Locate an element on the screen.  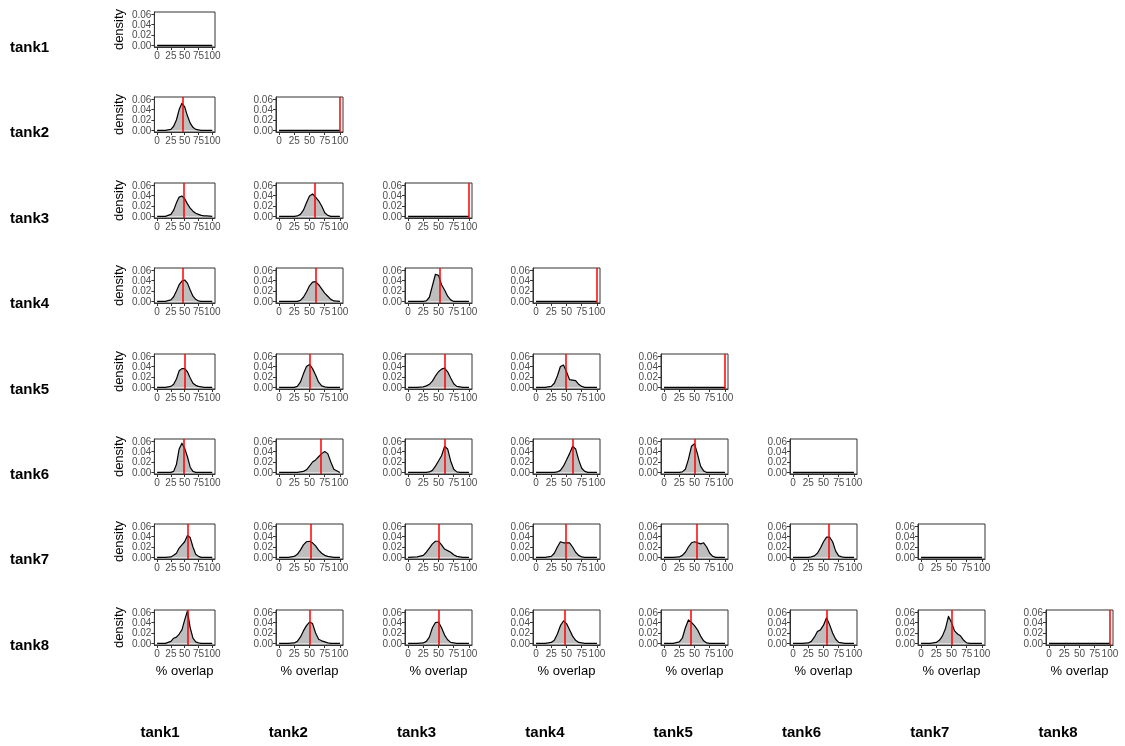
text: tank4 is located at coordinates (545, 731).